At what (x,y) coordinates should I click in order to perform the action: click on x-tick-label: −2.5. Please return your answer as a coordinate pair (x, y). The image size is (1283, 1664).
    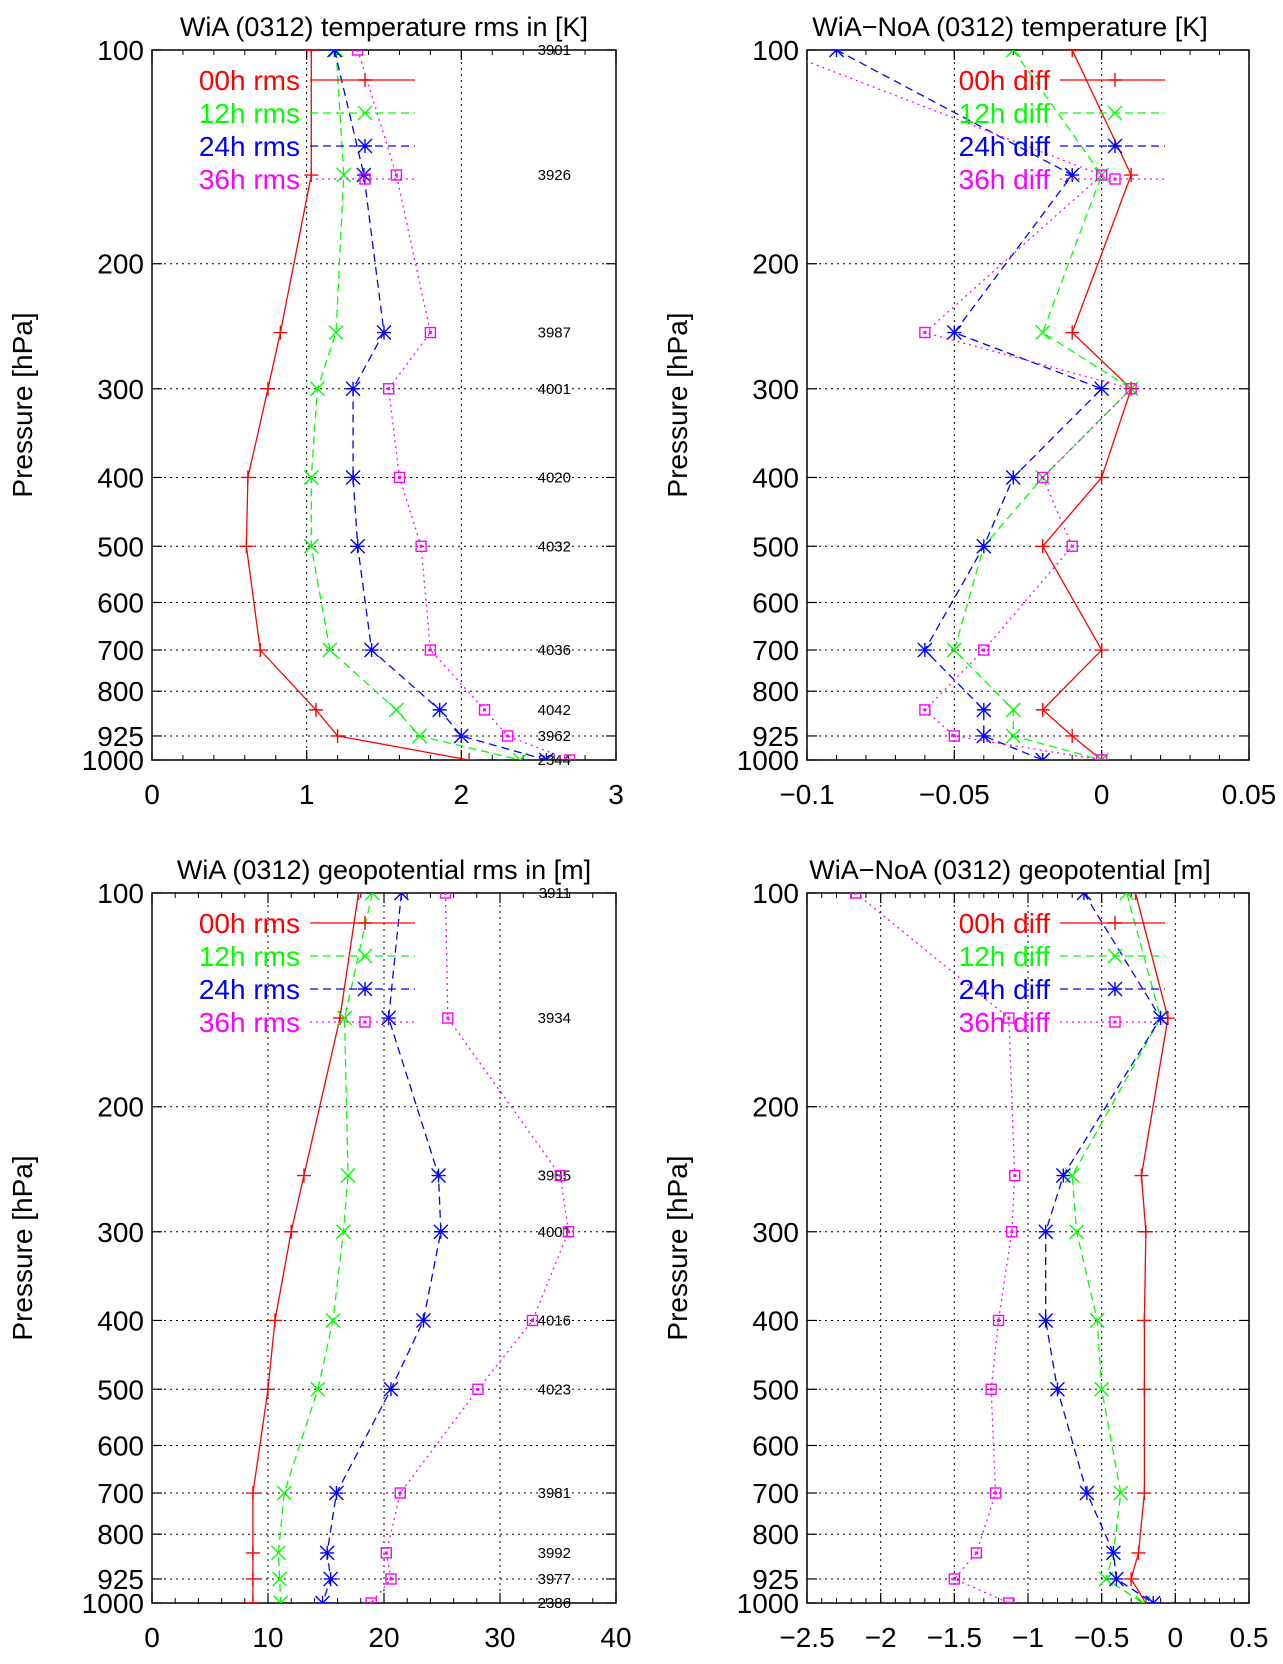
    Looking at the image, I should click on (806, 1637).